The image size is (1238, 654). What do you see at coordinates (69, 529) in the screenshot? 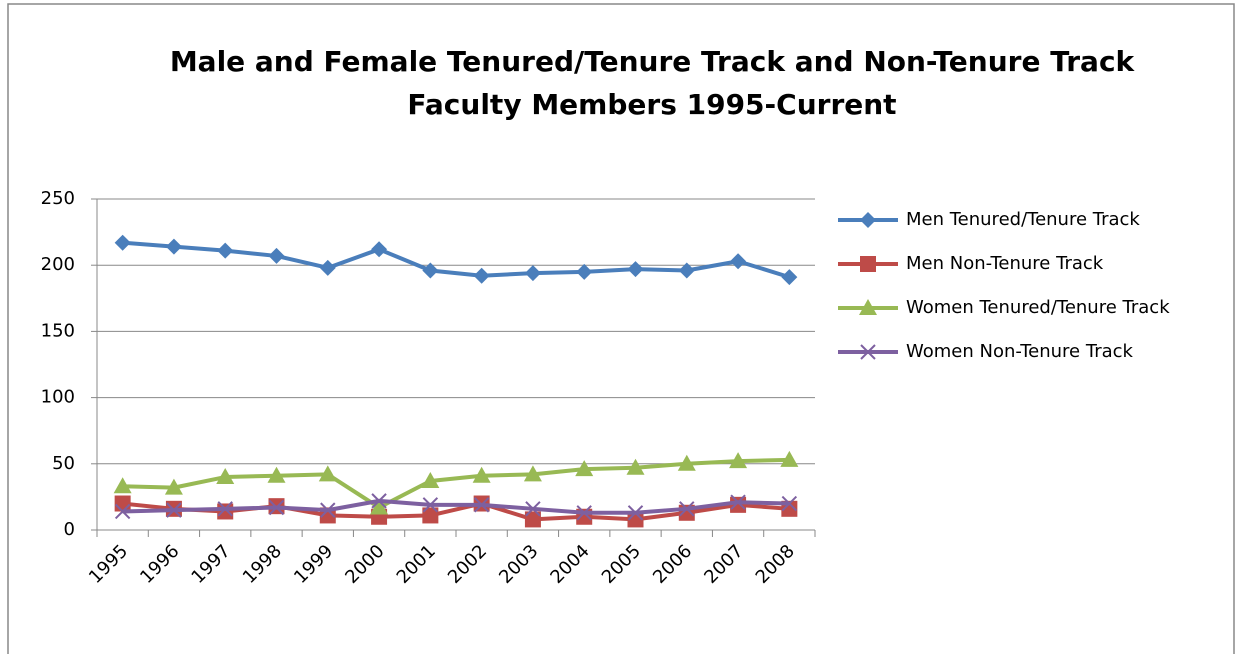
I see `y-tick-label: 0` at bounding box center [69, 529].